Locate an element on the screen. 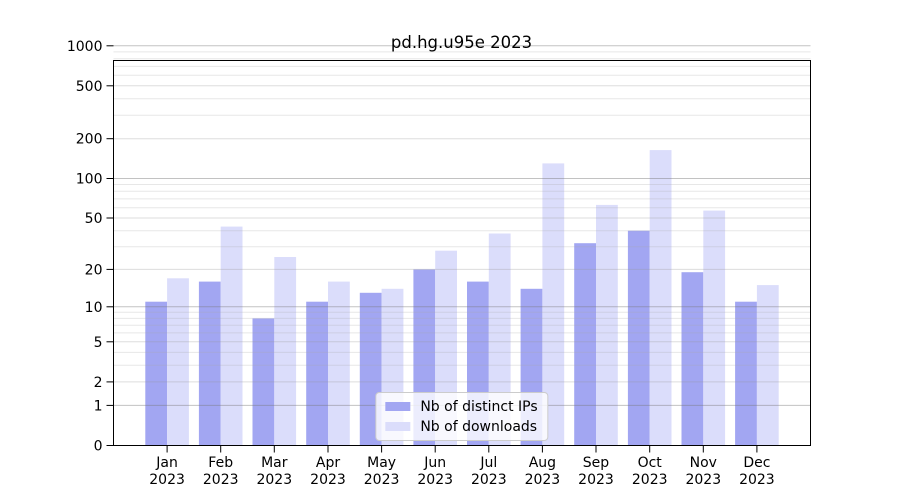 This screenshot has height=500, width=900. x-tick-label-month-sep: Sep is located at coordinates (596, 463).